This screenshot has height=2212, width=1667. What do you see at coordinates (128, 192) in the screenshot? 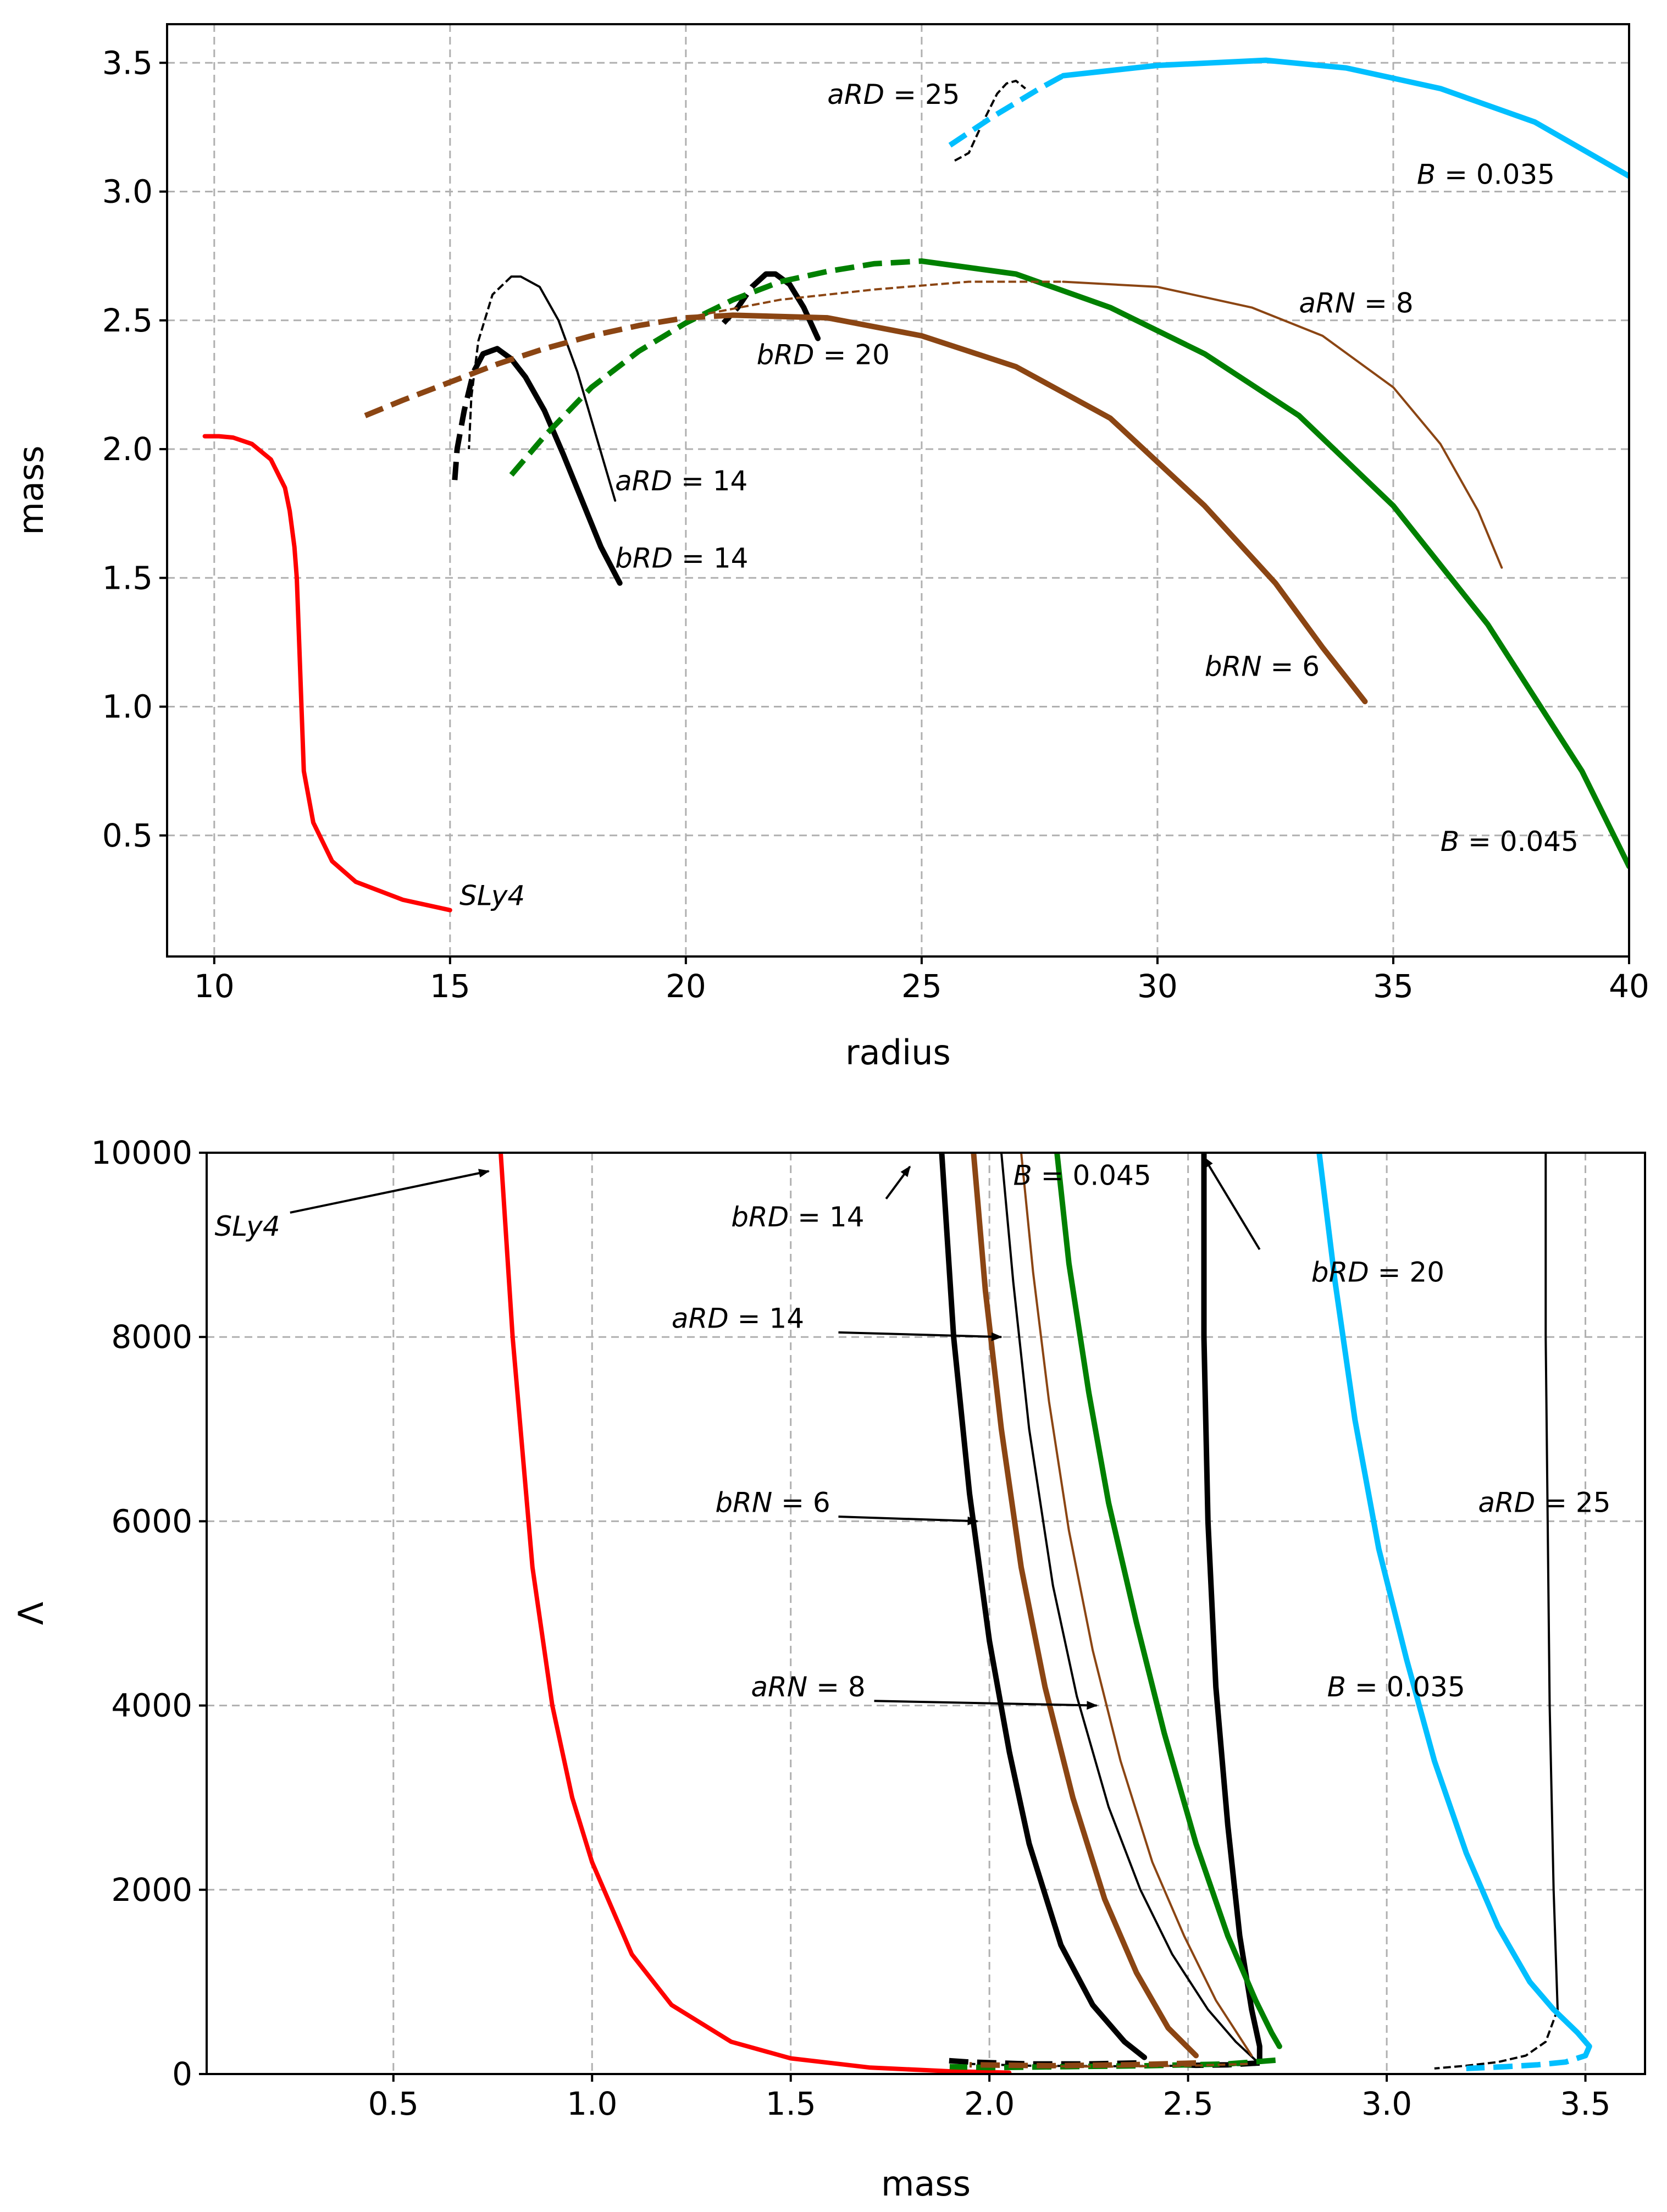
I see `y-tick-label: 3.0` at bounding box center [128, 192].